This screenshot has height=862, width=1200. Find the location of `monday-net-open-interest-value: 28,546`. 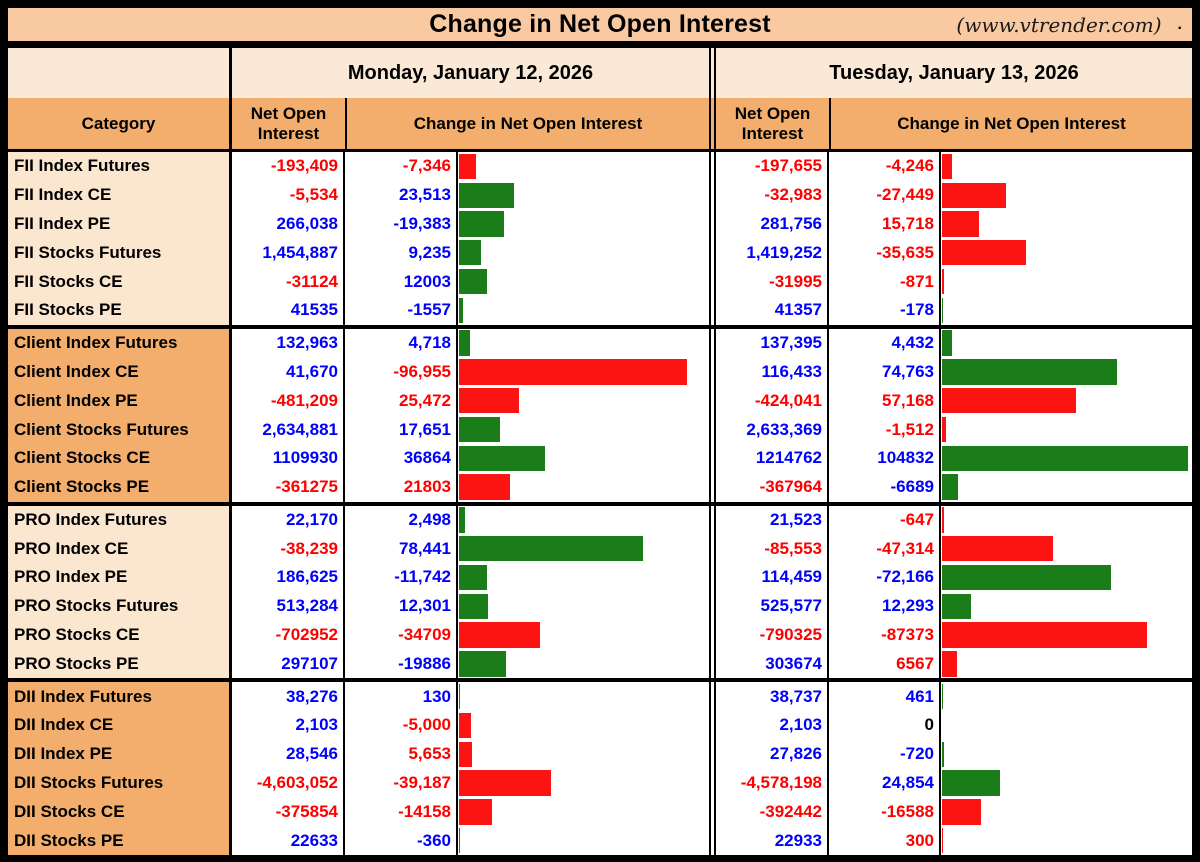

monday-net-open-interest-value: 28,546 is located at coordinates (288, 754).